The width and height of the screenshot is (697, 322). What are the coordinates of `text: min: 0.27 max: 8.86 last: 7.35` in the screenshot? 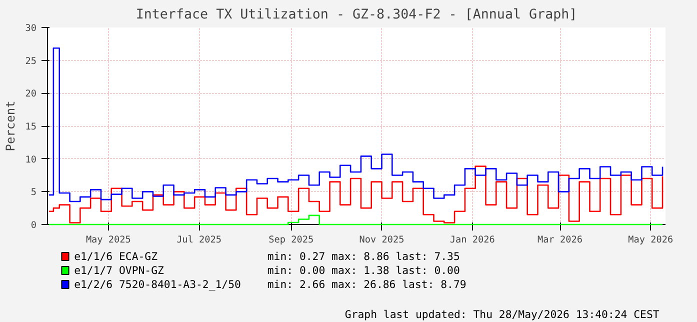 It's located at (363, 256).